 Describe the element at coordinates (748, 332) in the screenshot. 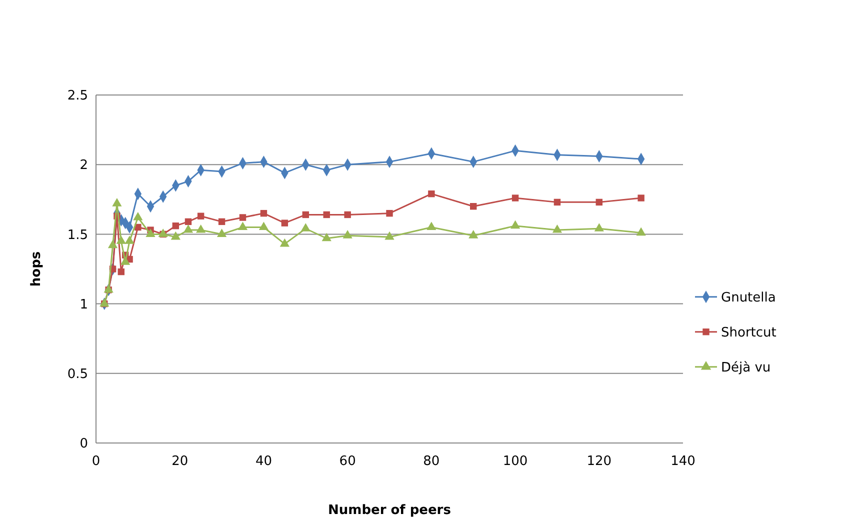

I see `legend-label: Shortcut` at that location.